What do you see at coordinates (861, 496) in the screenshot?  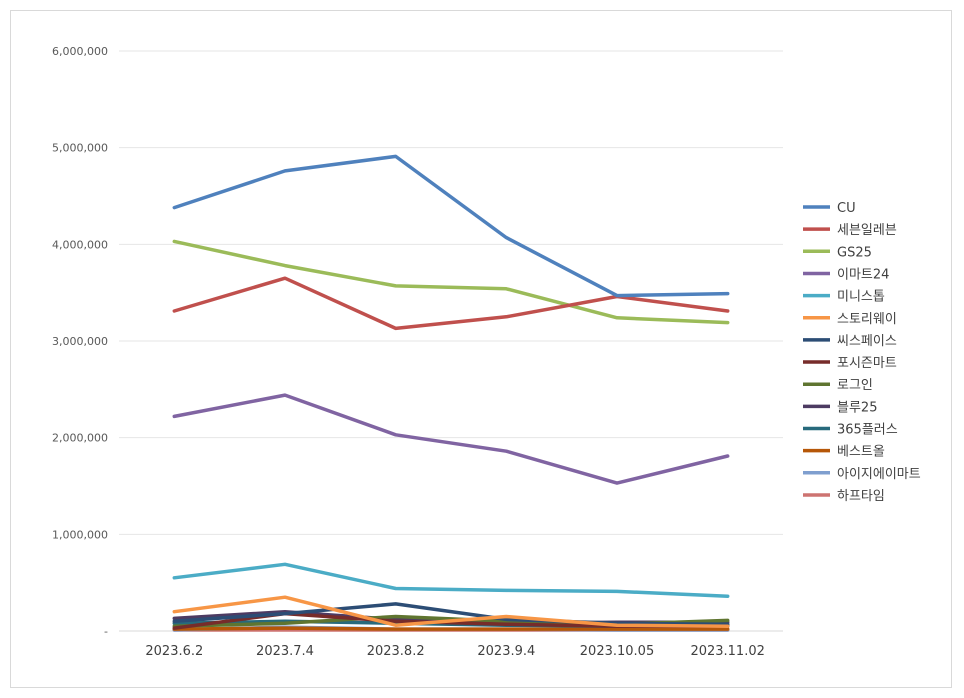 I see `legend-label: 하프타임` at bounding box center [861, 496].